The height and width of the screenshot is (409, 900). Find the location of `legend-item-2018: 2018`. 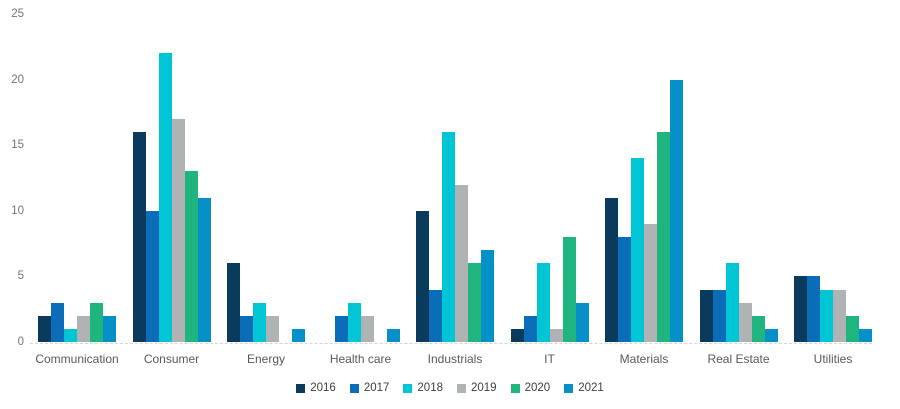

legend-item-2018: 2018 is located at coordinates (423, 388).